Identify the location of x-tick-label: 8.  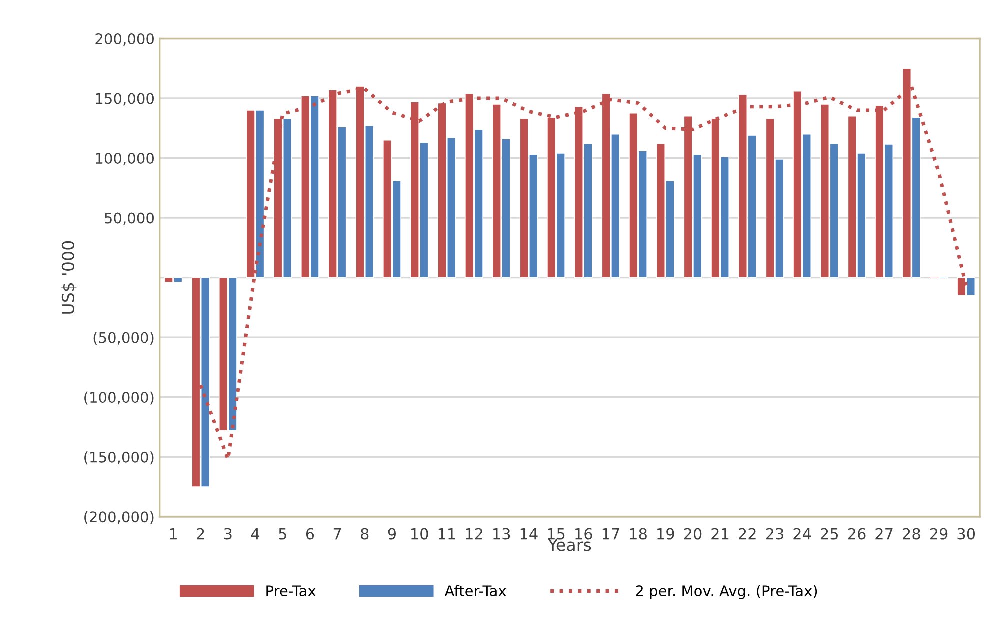
(365, 534).